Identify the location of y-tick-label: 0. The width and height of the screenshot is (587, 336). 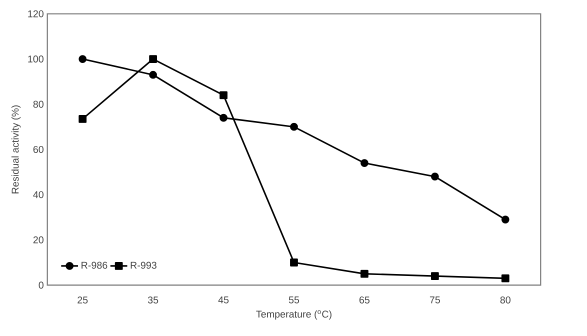
(41, 284).